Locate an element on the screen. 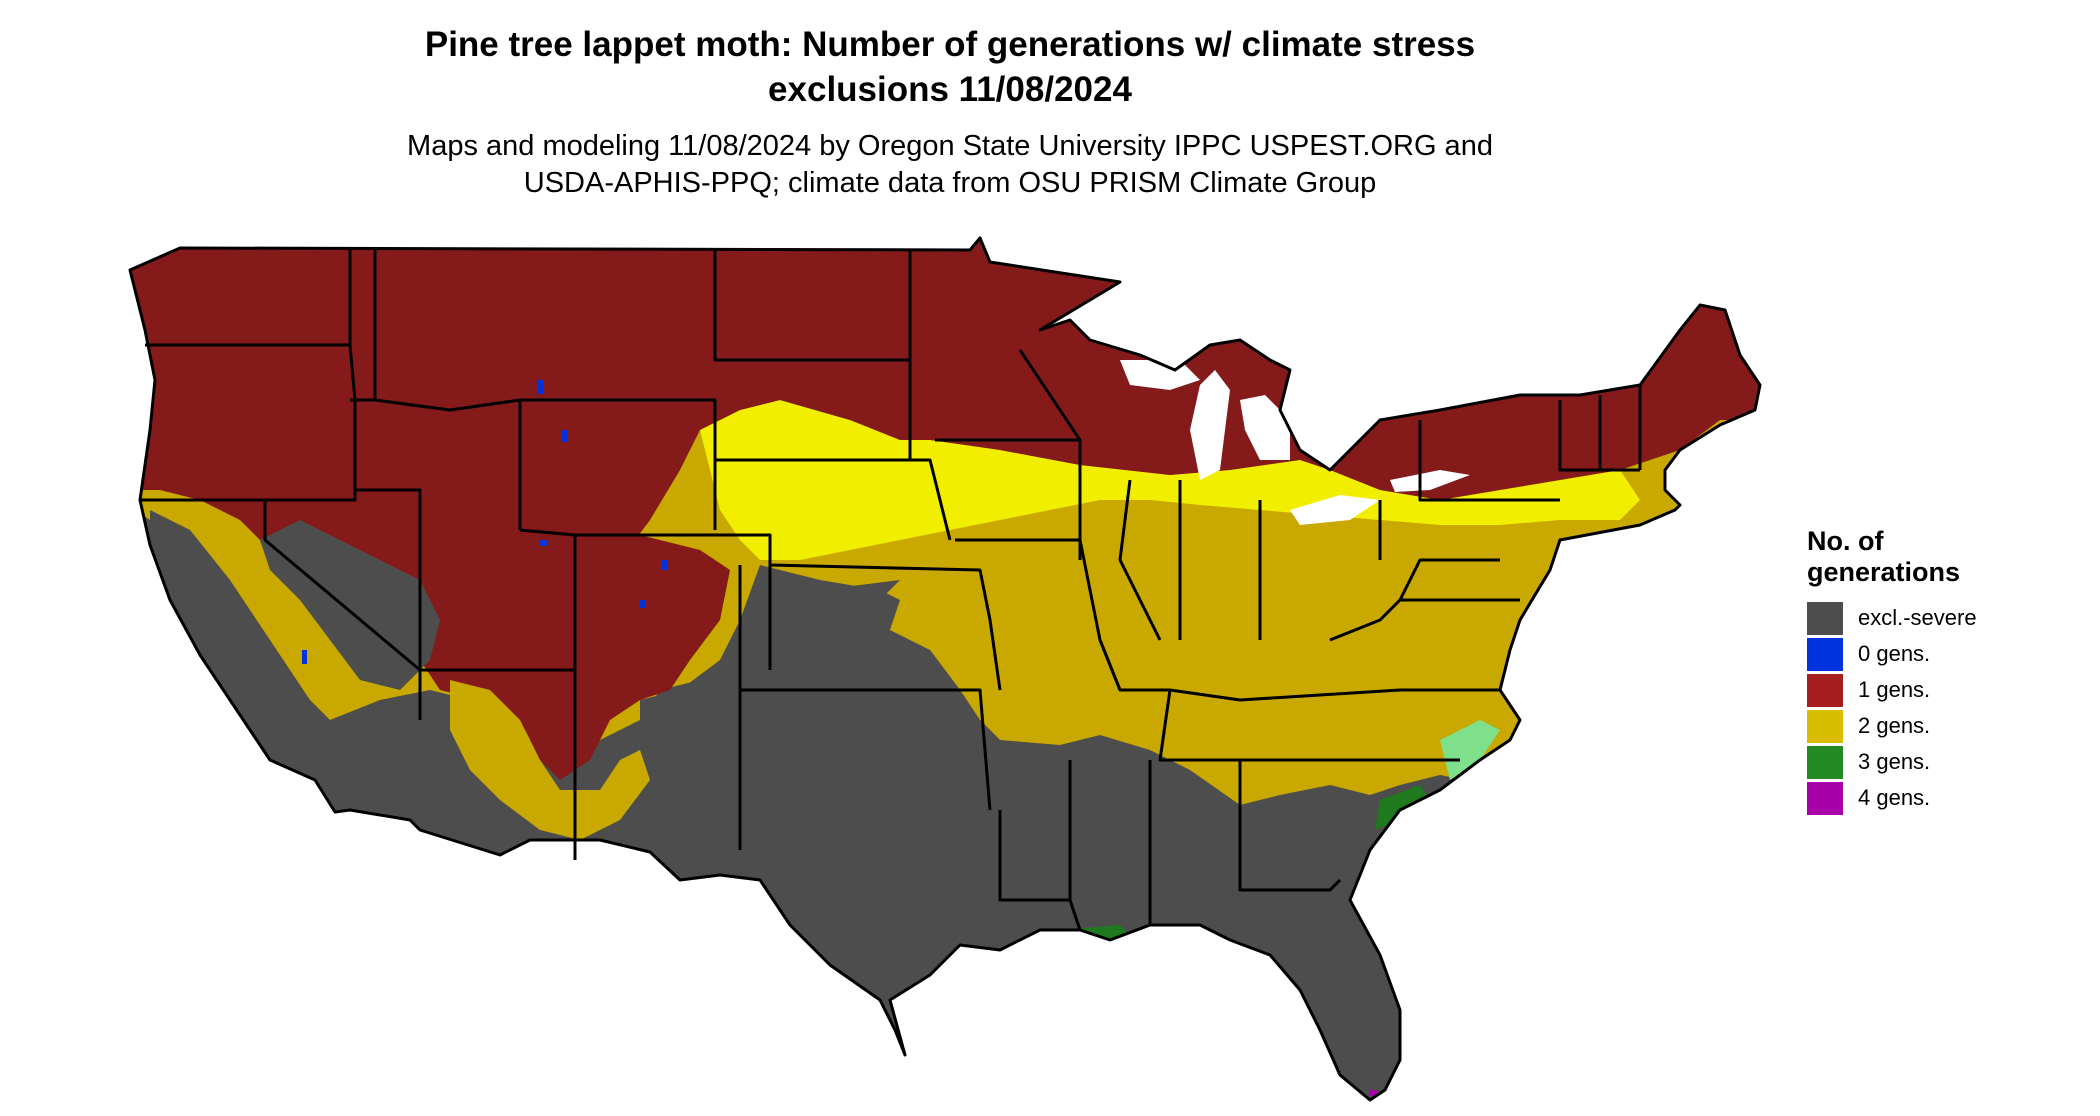 The height and width of the screenshot is (1116, 2100). legend-item-1-gens: 1 gens. is located at coordinates (1937, 690).